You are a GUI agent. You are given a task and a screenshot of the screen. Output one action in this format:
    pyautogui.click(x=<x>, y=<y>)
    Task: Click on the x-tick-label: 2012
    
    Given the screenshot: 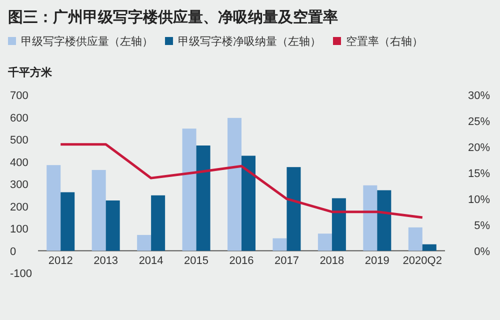 What is the action you would take?
    pyautogui.click(x=60, y=261)
    